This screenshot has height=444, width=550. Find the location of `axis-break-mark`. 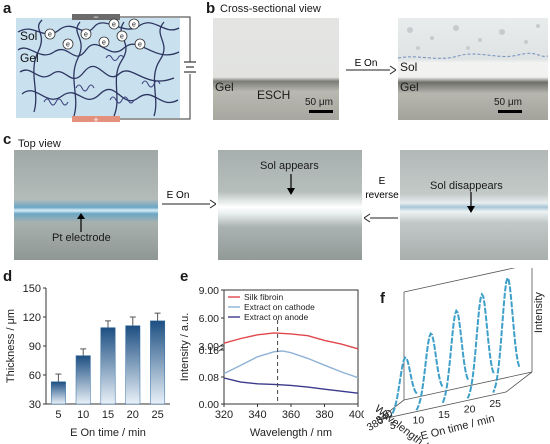

axis-break-mark is located at coordinates (221, 347).